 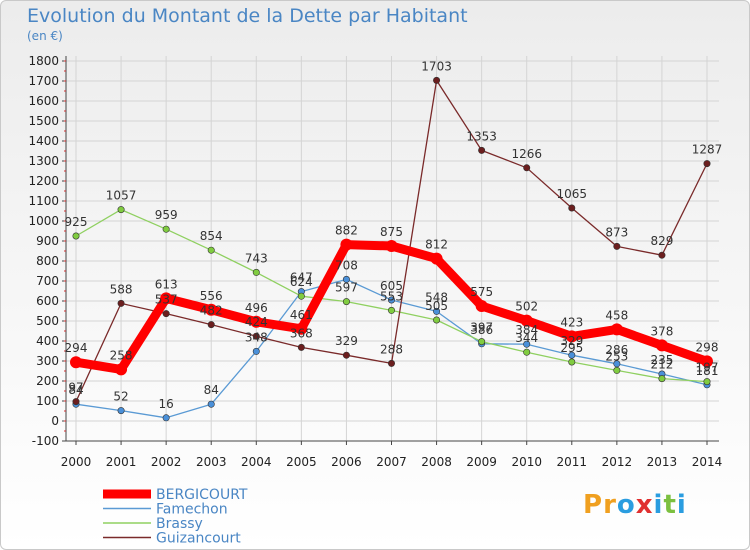 I want to click on data-label-bergicourt: 613, so click(x=166, y=284).